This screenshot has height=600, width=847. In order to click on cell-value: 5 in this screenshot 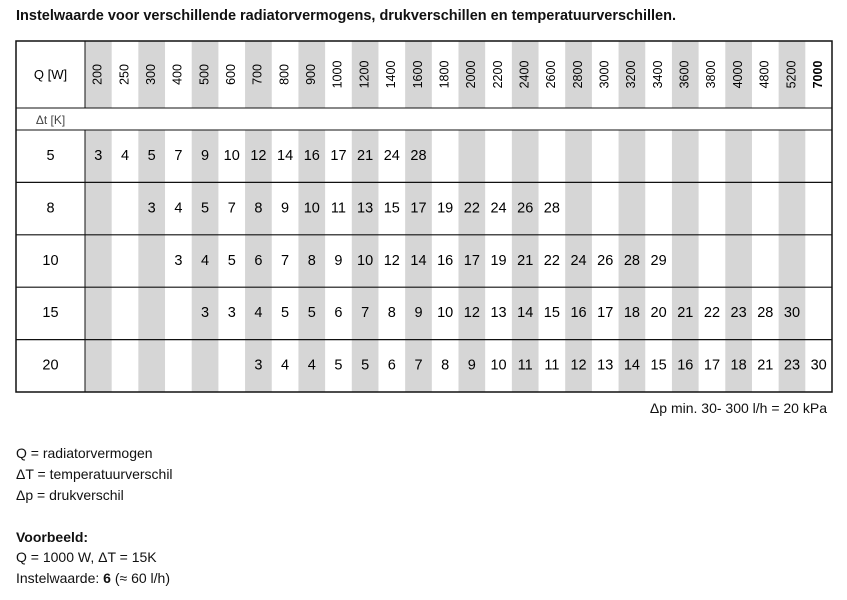, I will do `click(338, 366)`.